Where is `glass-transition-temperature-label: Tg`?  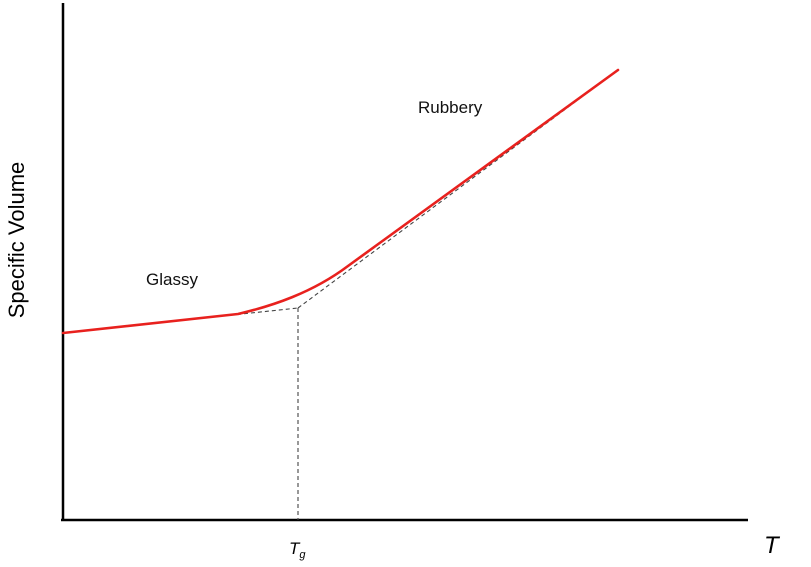
glass-transition-temperature-label: Tg is located at coordinates (297, 550).